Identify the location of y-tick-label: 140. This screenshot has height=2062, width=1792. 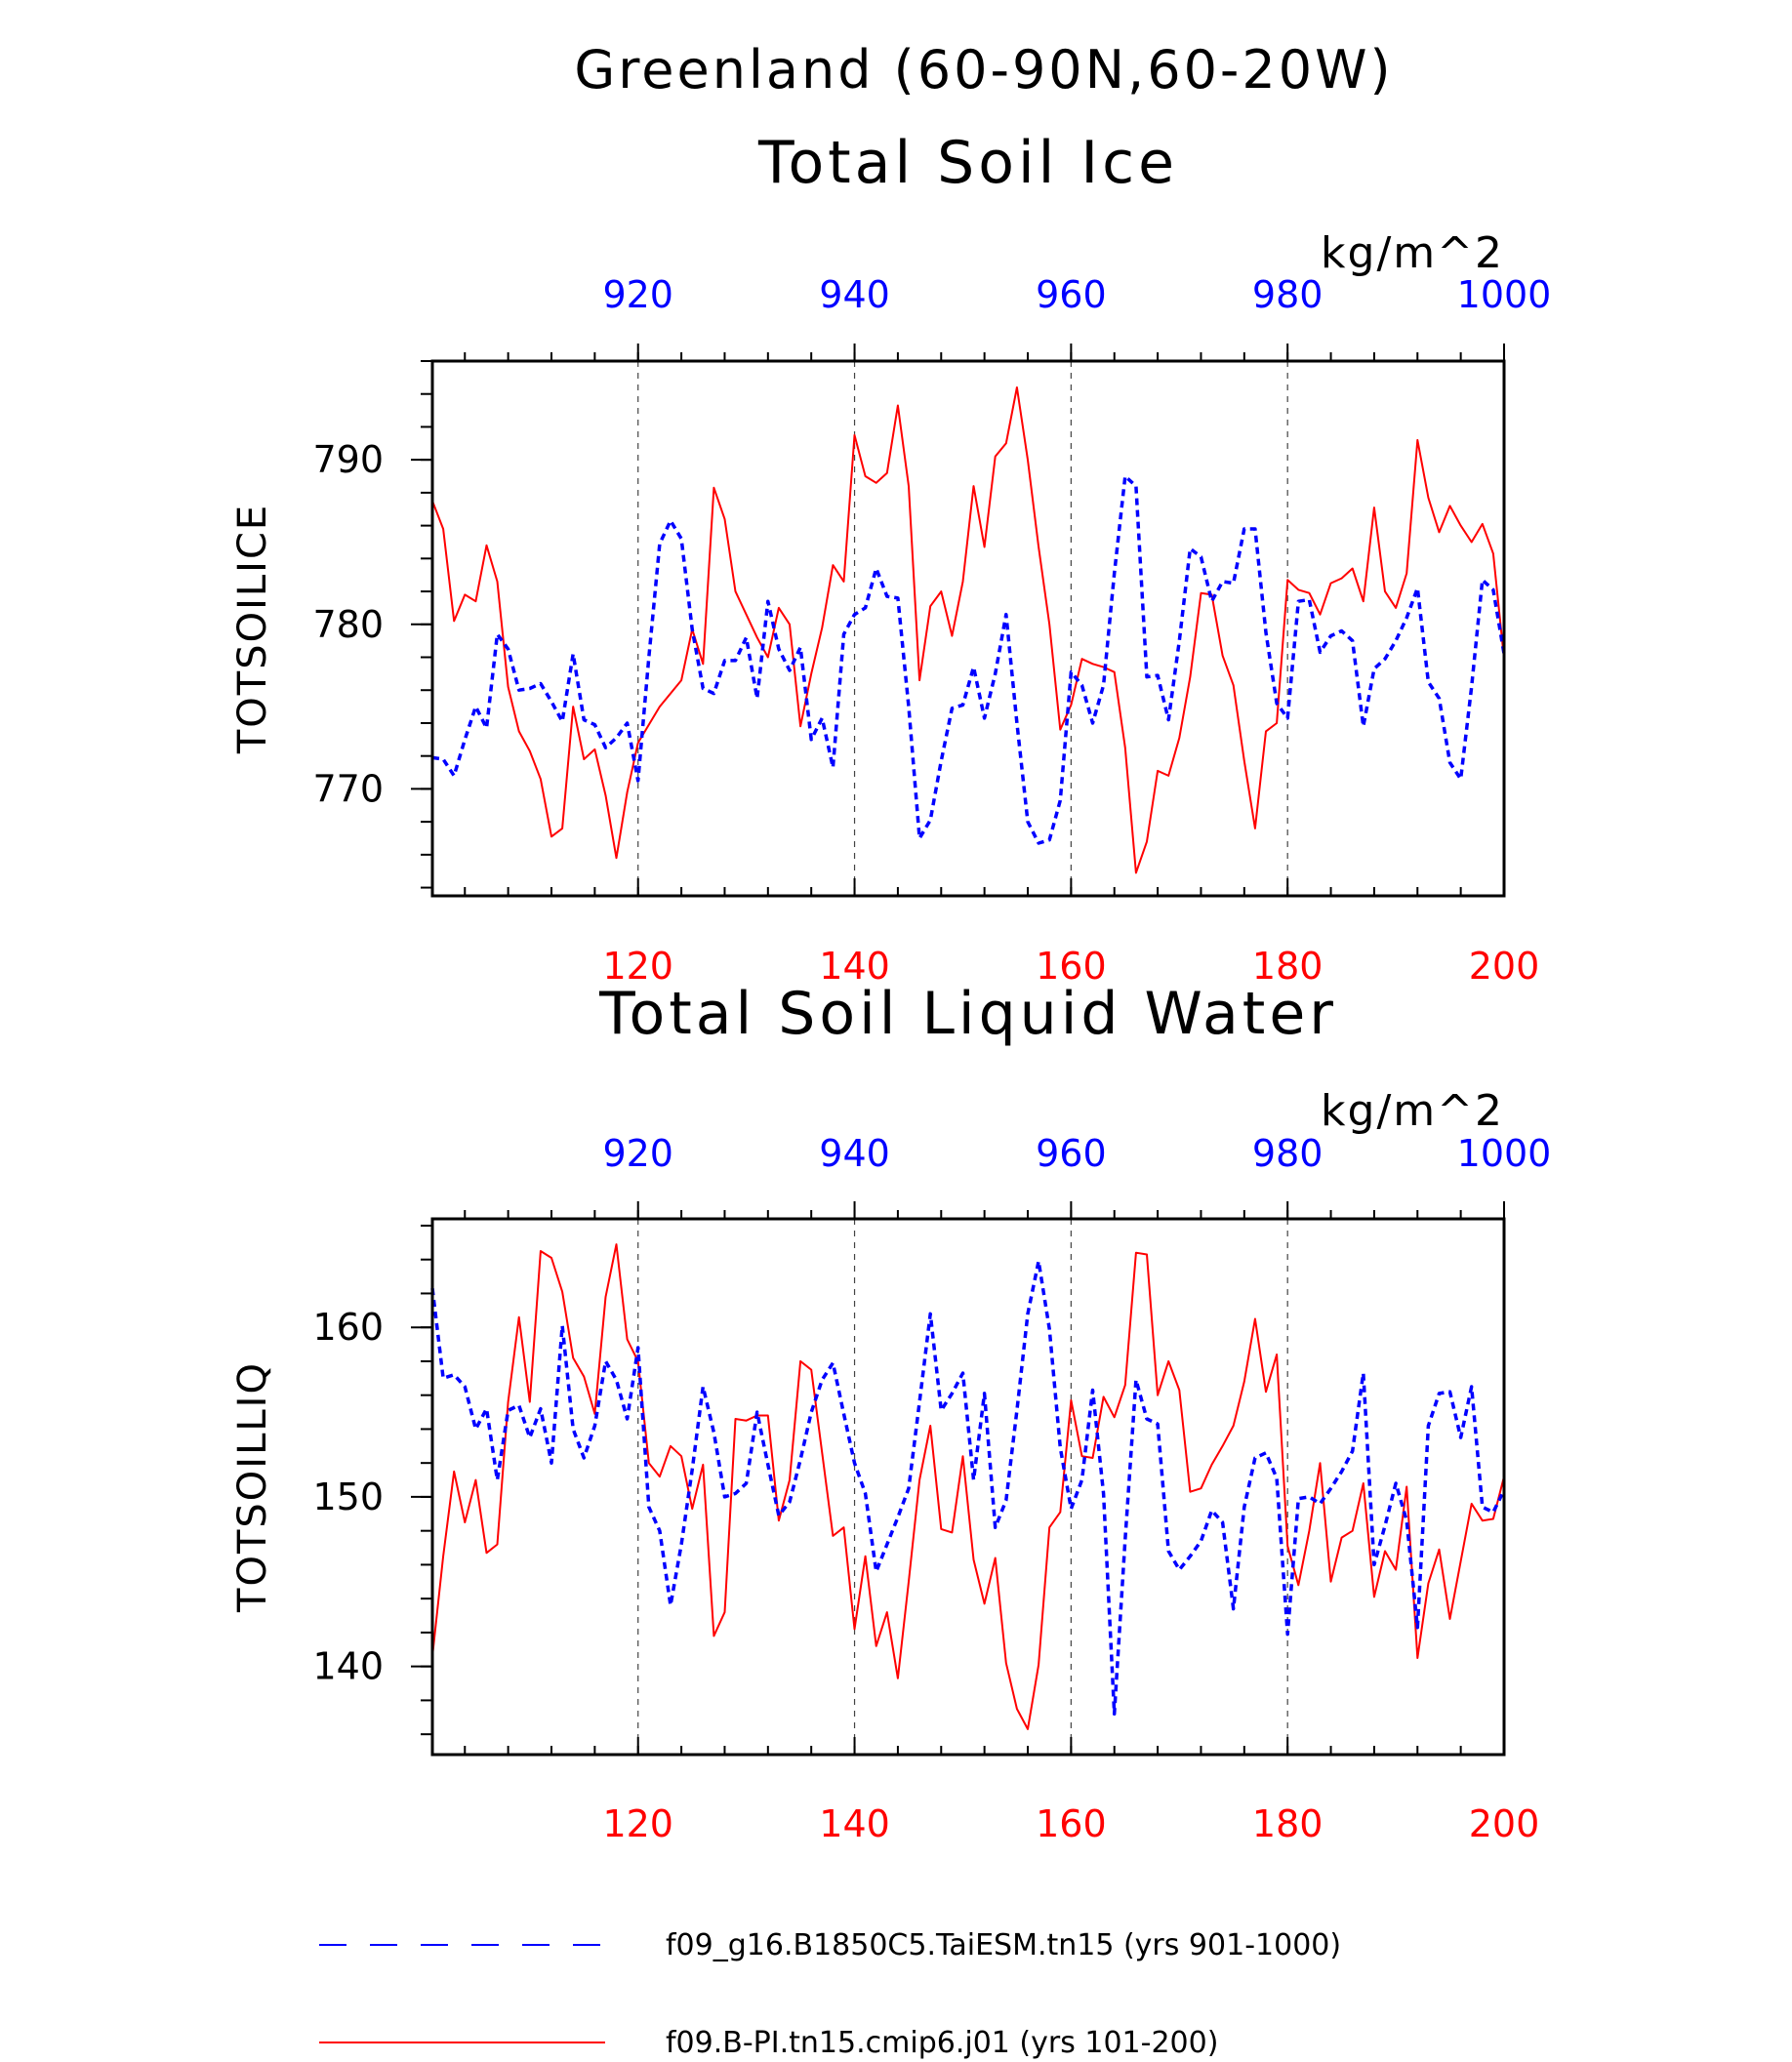
(348, 1666).